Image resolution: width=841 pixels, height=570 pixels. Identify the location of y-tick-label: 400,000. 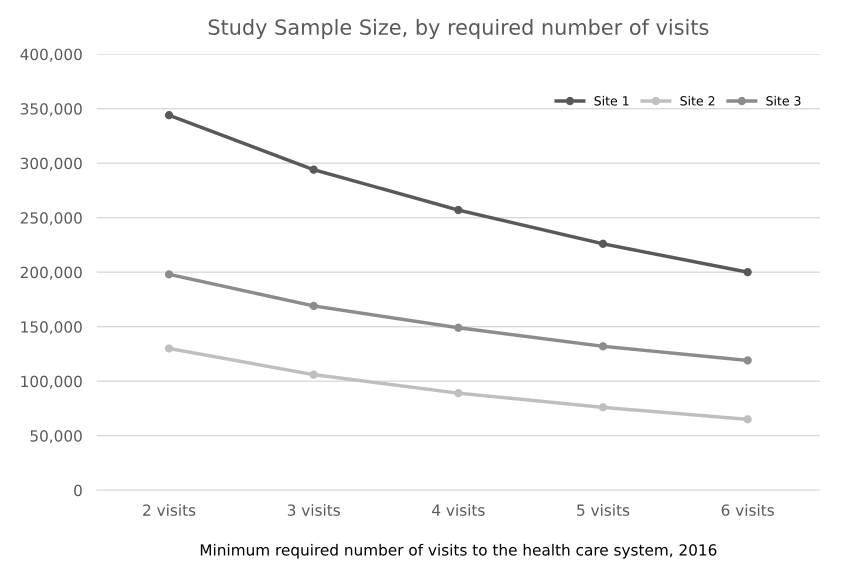
(51, 55).